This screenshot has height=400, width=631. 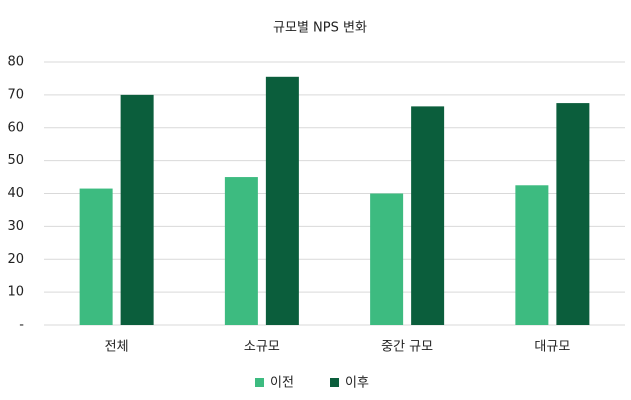 What do you see at coordinates (407, 347) in the screenshot?
I see `x-tick-label: 중간 규모` at bounding box center [407, 347].